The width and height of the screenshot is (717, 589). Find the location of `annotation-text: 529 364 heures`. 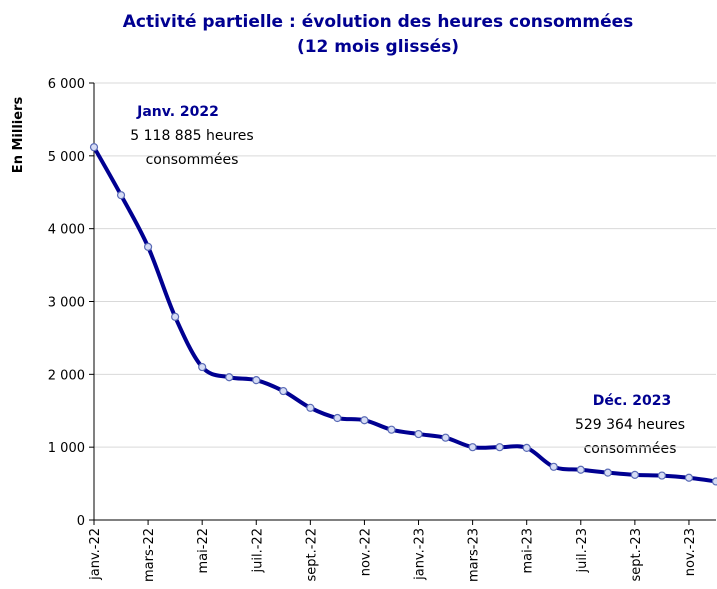

annotation-text: 529 364 heures is located at coordinates (630, 425).